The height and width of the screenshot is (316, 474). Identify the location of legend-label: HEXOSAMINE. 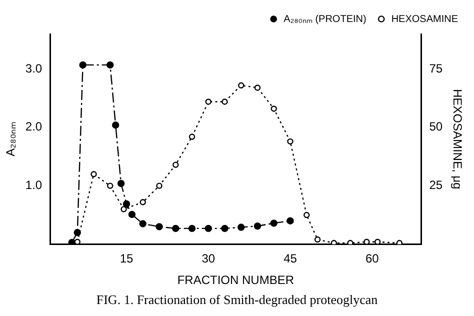
(424, 19).